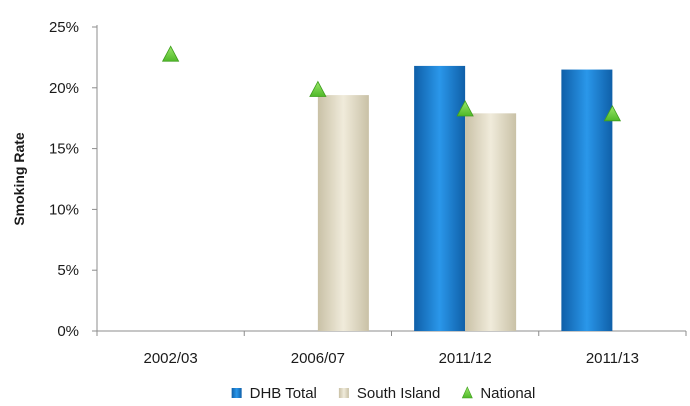 The width and height of the screenshot is (690, 406). I want to click on legend-label: DHB Total, so click(283, 393).